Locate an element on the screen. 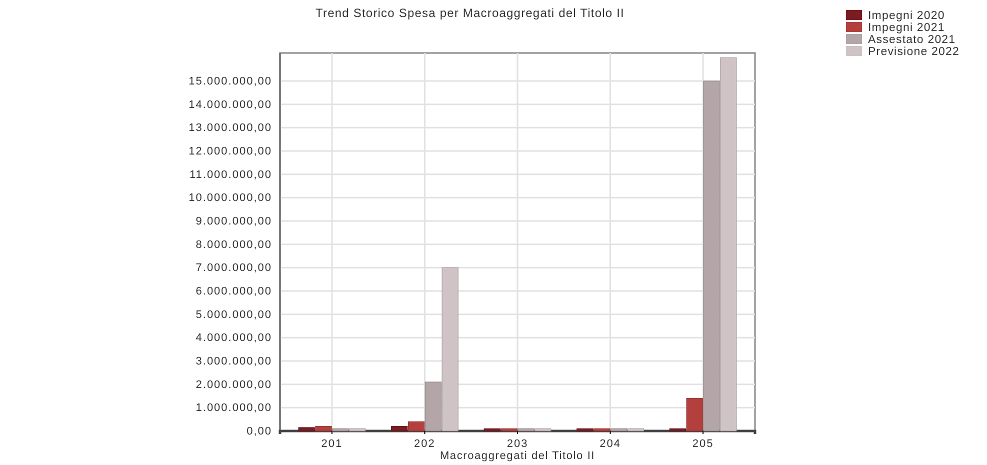  y-tick-label: 7.000.000,00 is located at coordinates (234, 268).